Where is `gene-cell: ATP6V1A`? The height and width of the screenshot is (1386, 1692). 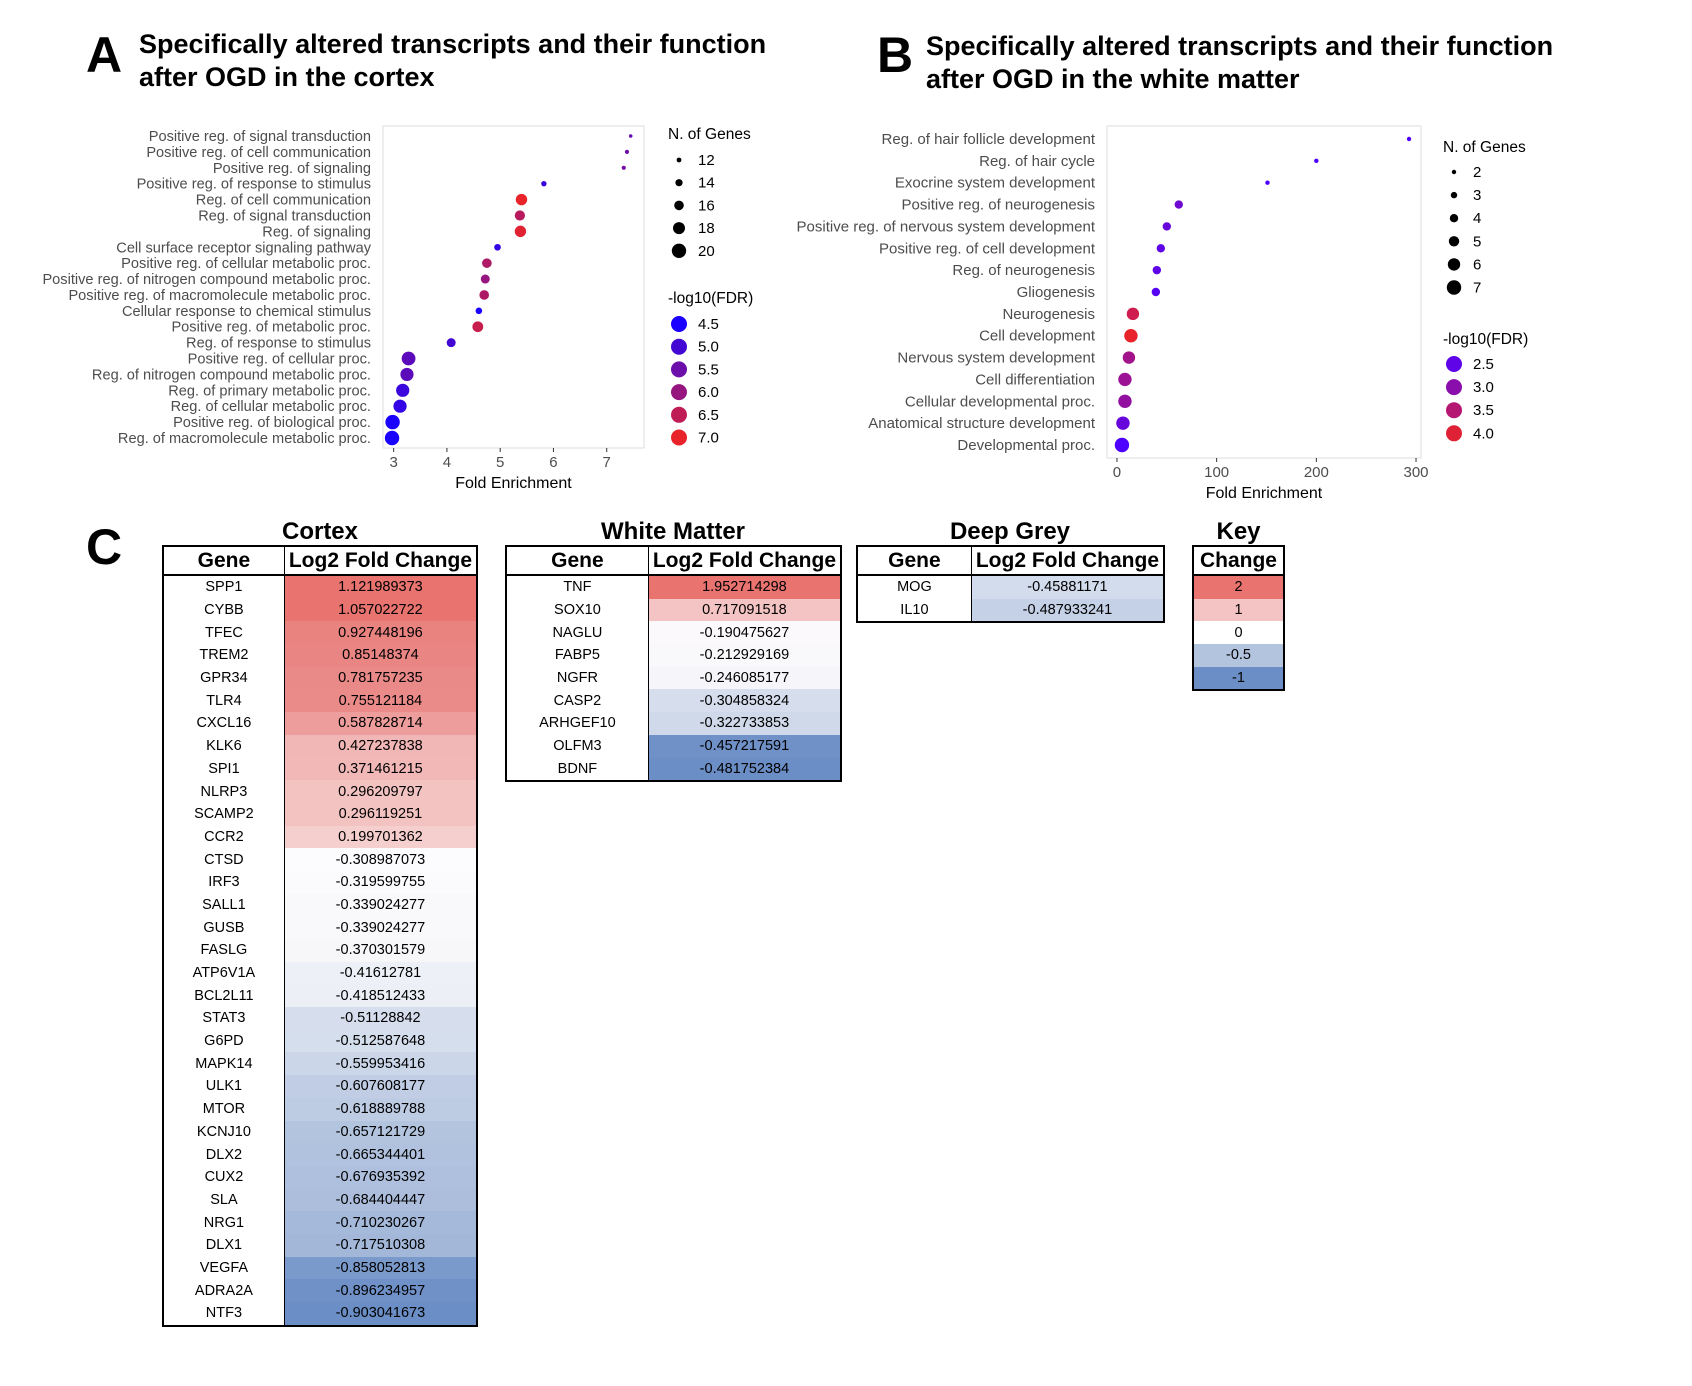 gene-cell: ATP6V1A is located at coordinates (224, 973).